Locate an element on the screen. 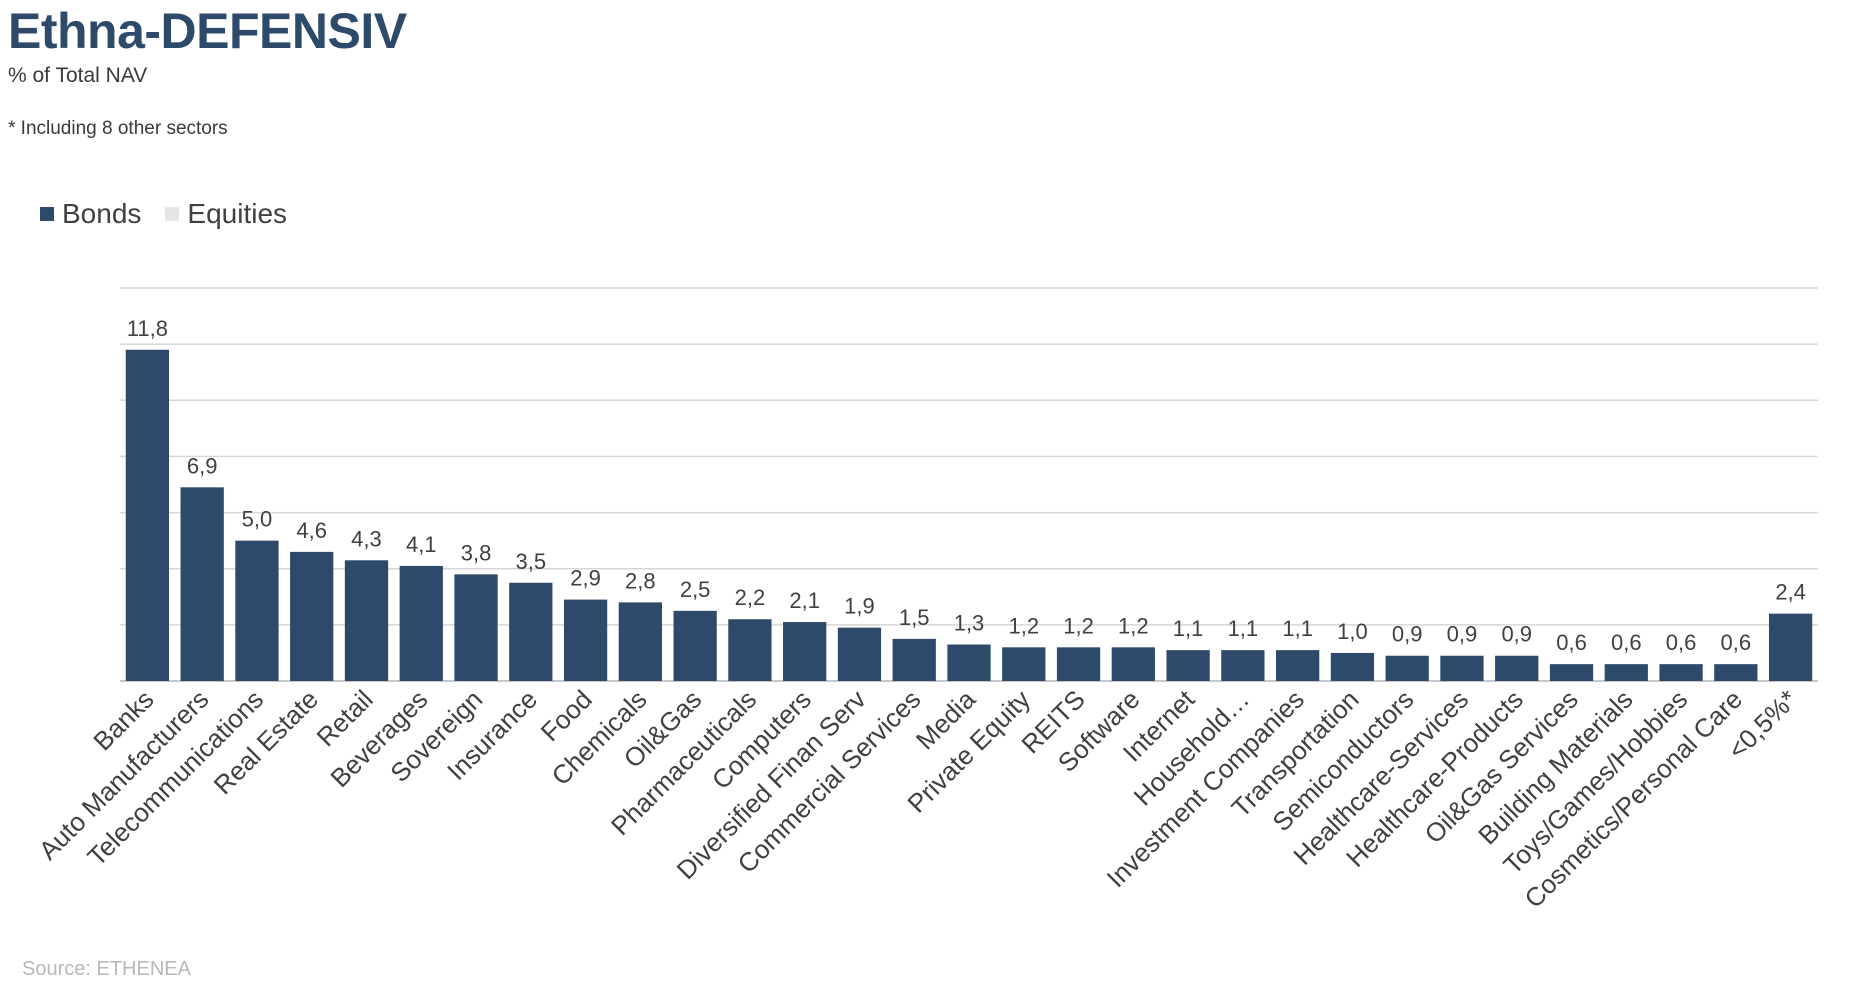  legend-label-bonds: Bonds is located at coordinates (102, 213).